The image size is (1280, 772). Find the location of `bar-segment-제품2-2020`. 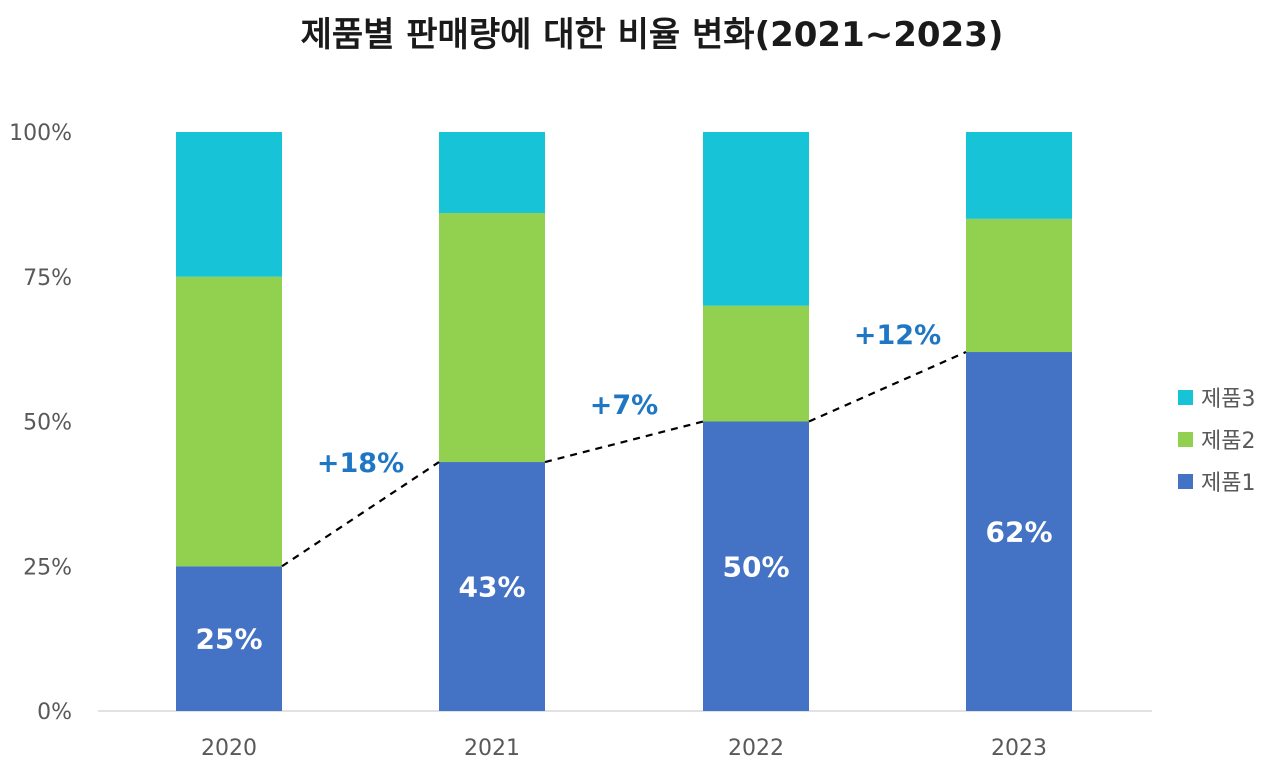

bar-segment-제품2-2020 is located at coordinates (229, 421).